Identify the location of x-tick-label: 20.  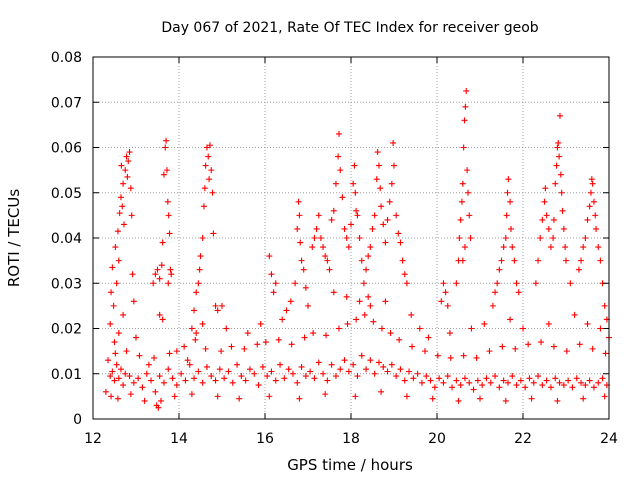
(437, 439).